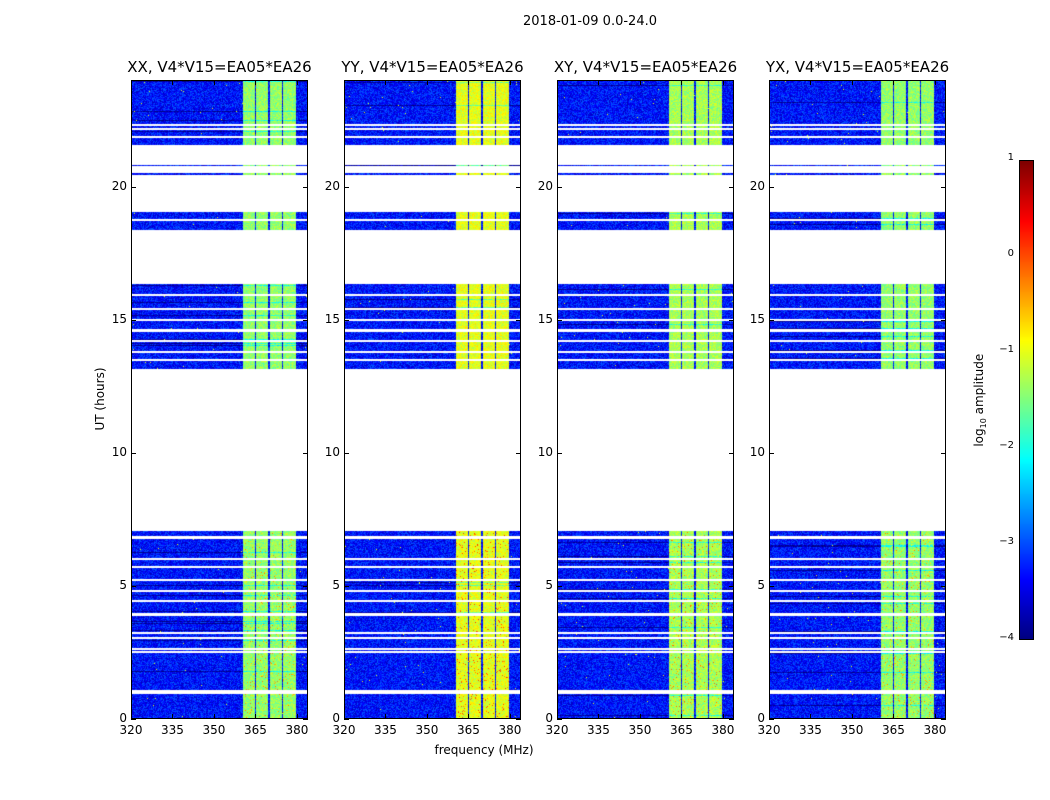  I want to click on colorbar-tick-label: −4, so click(1006, 637).